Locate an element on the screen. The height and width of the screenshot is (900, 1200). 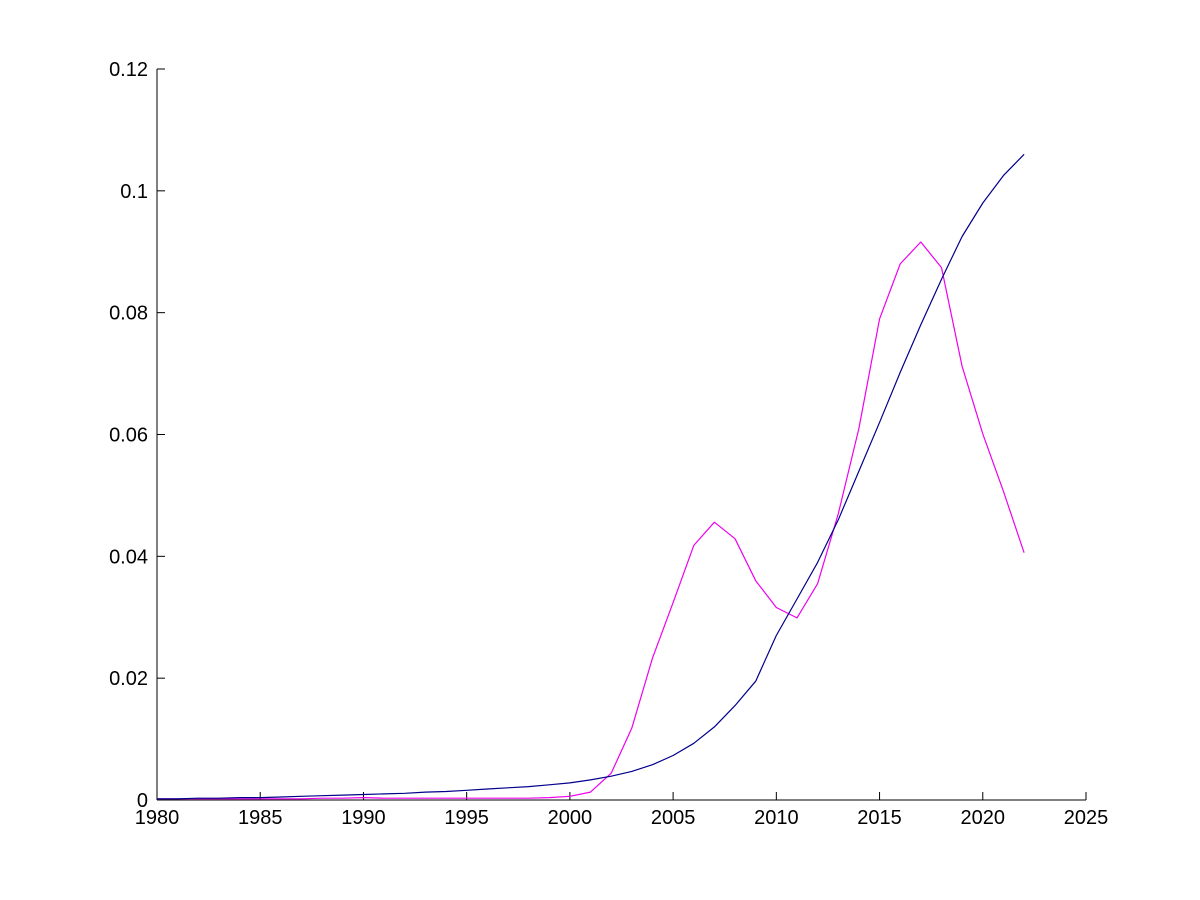
x-tick-label: 2025 is located at coordinates (1086, 818).